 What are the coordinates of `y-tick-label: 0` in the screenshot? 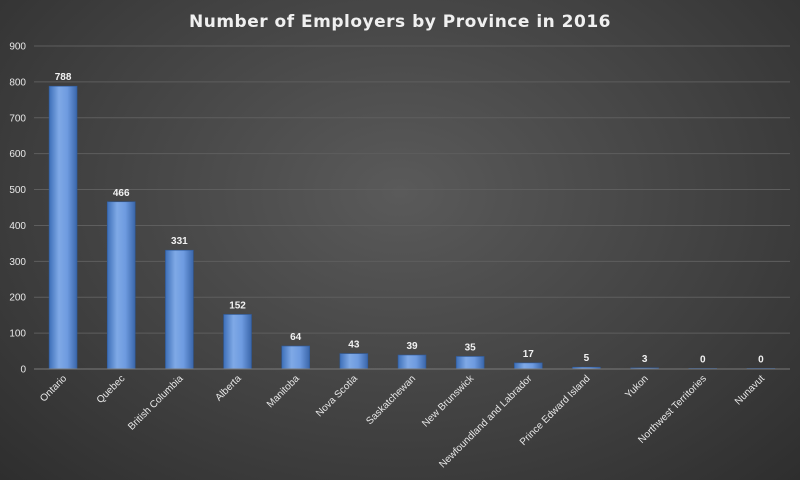 It's located at (23, 370).